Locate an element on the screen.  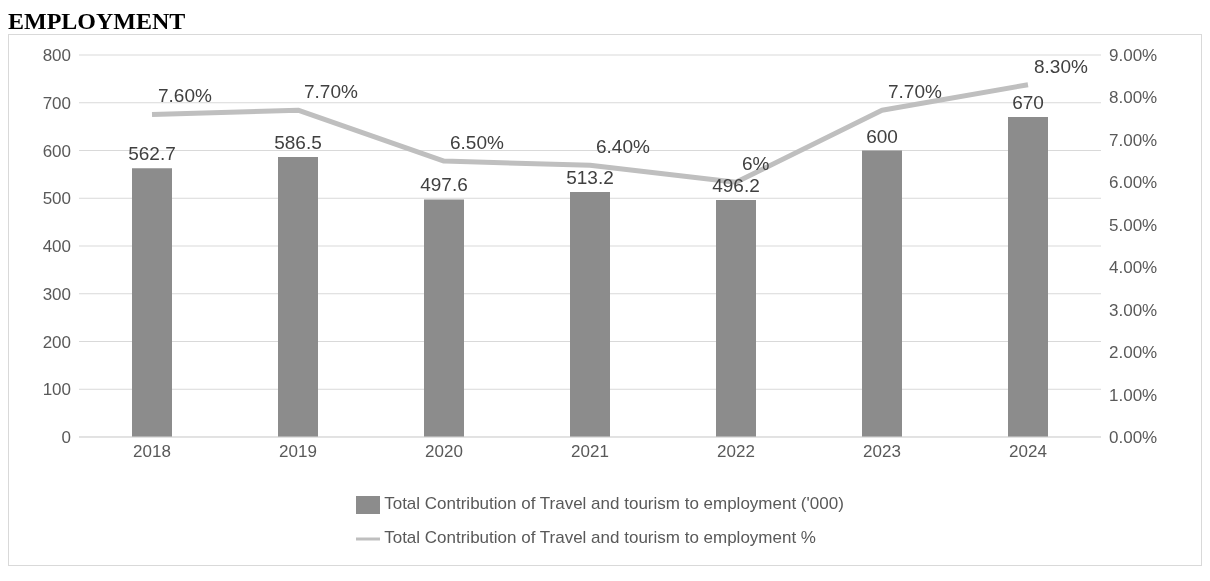
y2-tick-label: 8.00% is located at coordinates (1133, 98).